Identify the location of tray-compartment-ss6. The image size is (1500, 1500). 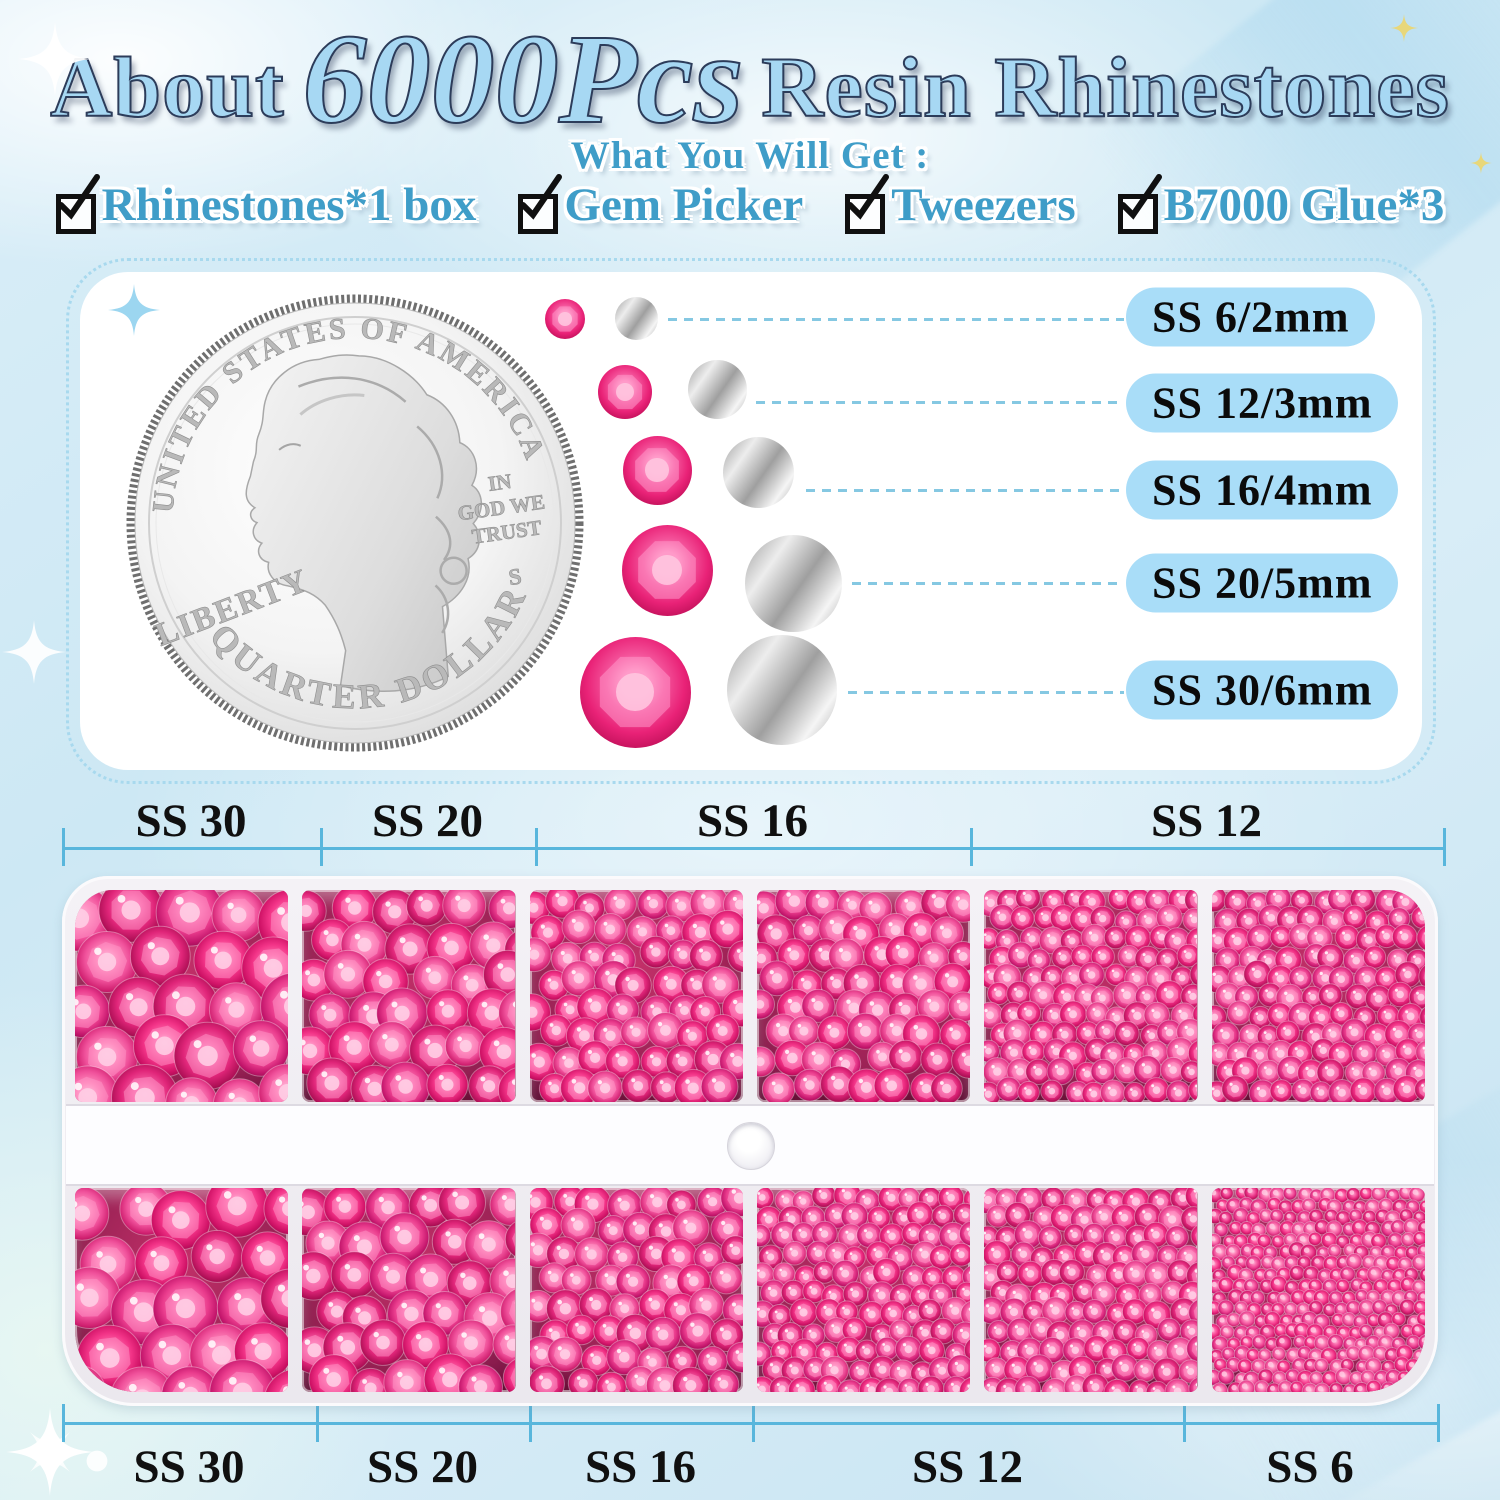
(1318, 1290).